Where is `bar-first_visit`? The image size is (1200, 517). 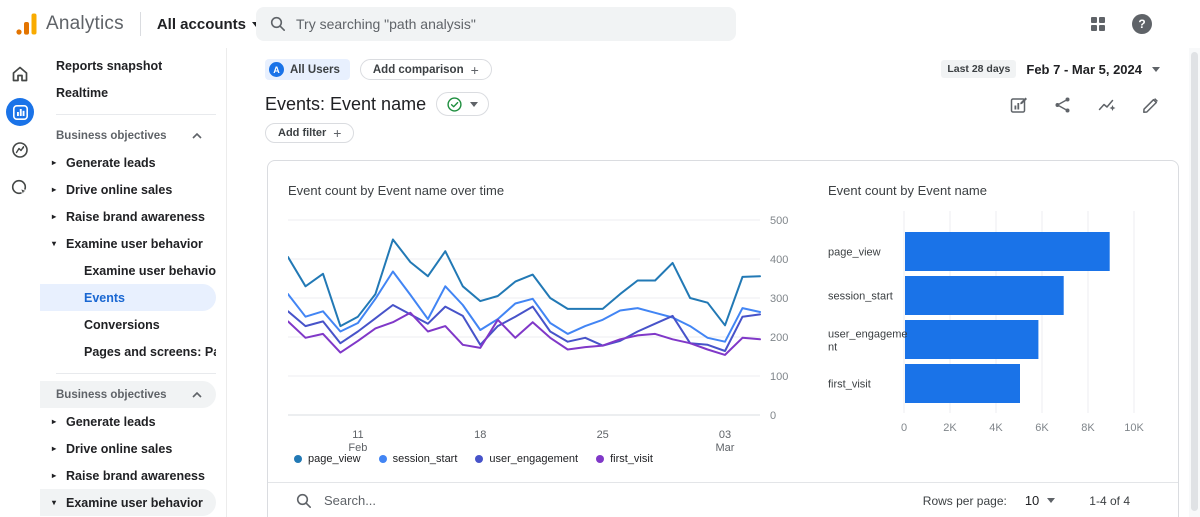 bar-first_visit is located at coordinates (962, 383).